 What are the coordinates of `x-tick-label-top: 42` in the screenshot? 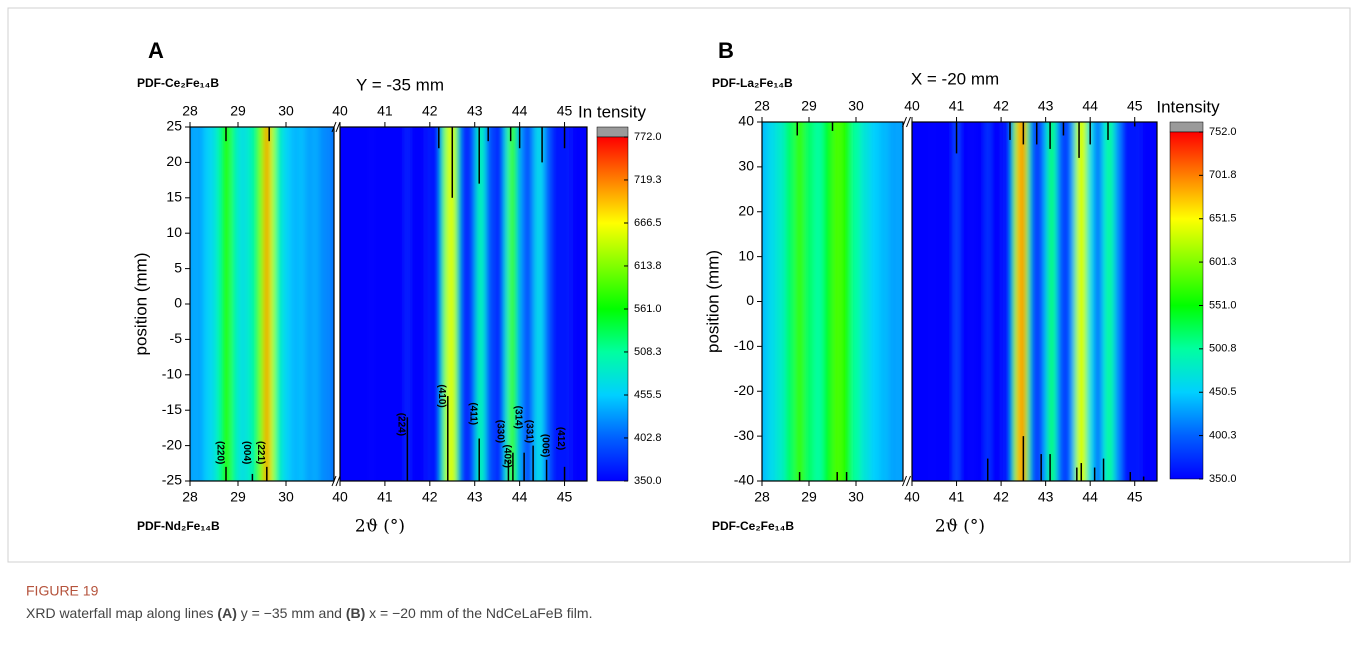 It's located at (1001, 106).